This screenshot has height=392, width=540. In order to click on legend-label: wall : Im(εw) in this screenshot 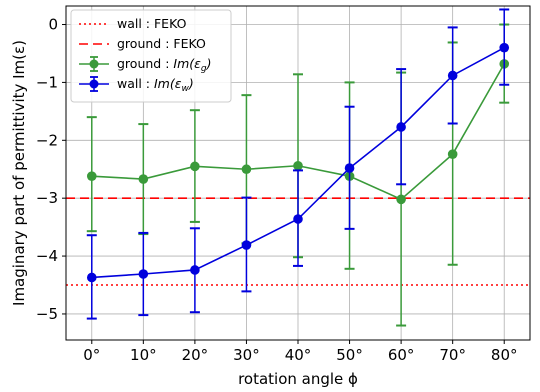, I will do `click(155, 85)`.